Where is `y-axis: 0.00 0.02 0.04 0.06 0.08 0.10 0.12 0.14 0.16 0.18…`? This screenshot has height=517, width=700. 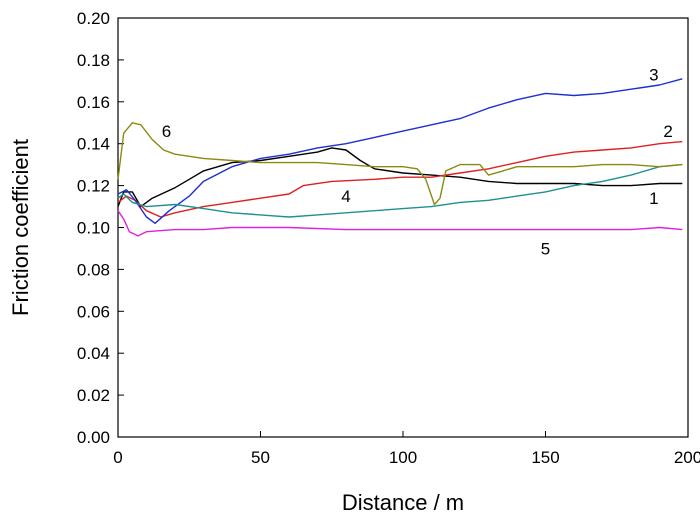 y-axis: 0.00 0.02 0.04 0.06 0.08 0.10 0.12 0.14 0.16 0.18… is located at coordinates (100, 228).